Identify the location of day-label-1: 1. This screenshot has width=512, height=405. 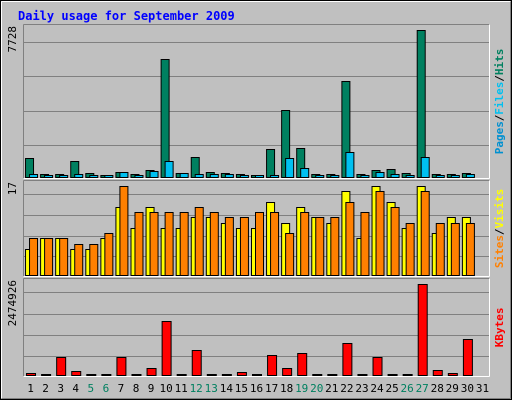
(30, 388).